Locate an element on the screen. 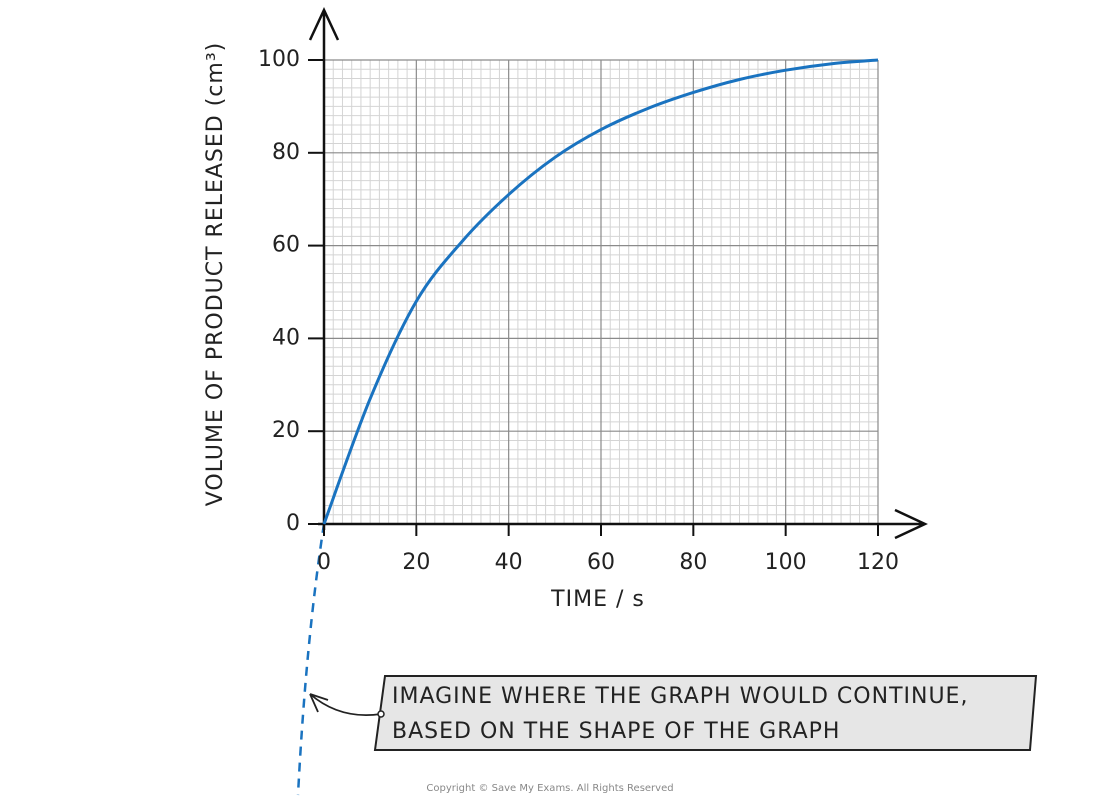 This screenshot has width=1100, height=800. x-tick-label: 120 is located at coordinates (878, 562).